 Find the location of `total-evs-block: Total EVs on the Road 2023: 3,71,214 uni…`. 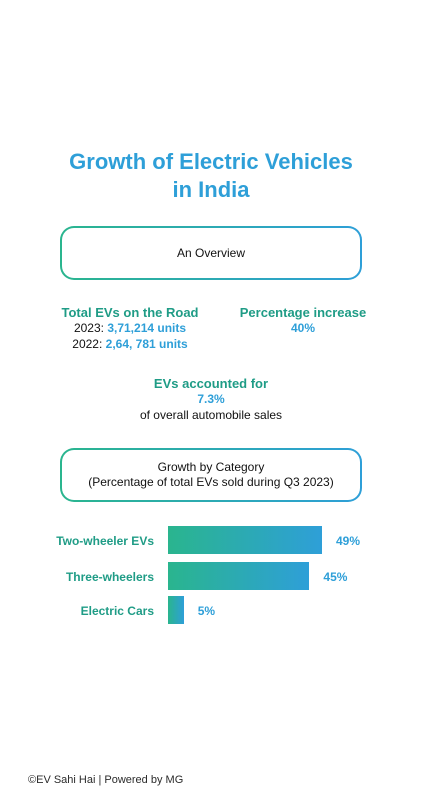

total-evs-block: Total EVs on the Road 2023: 3,71,214 uni… is located at coordinates (130, 328).